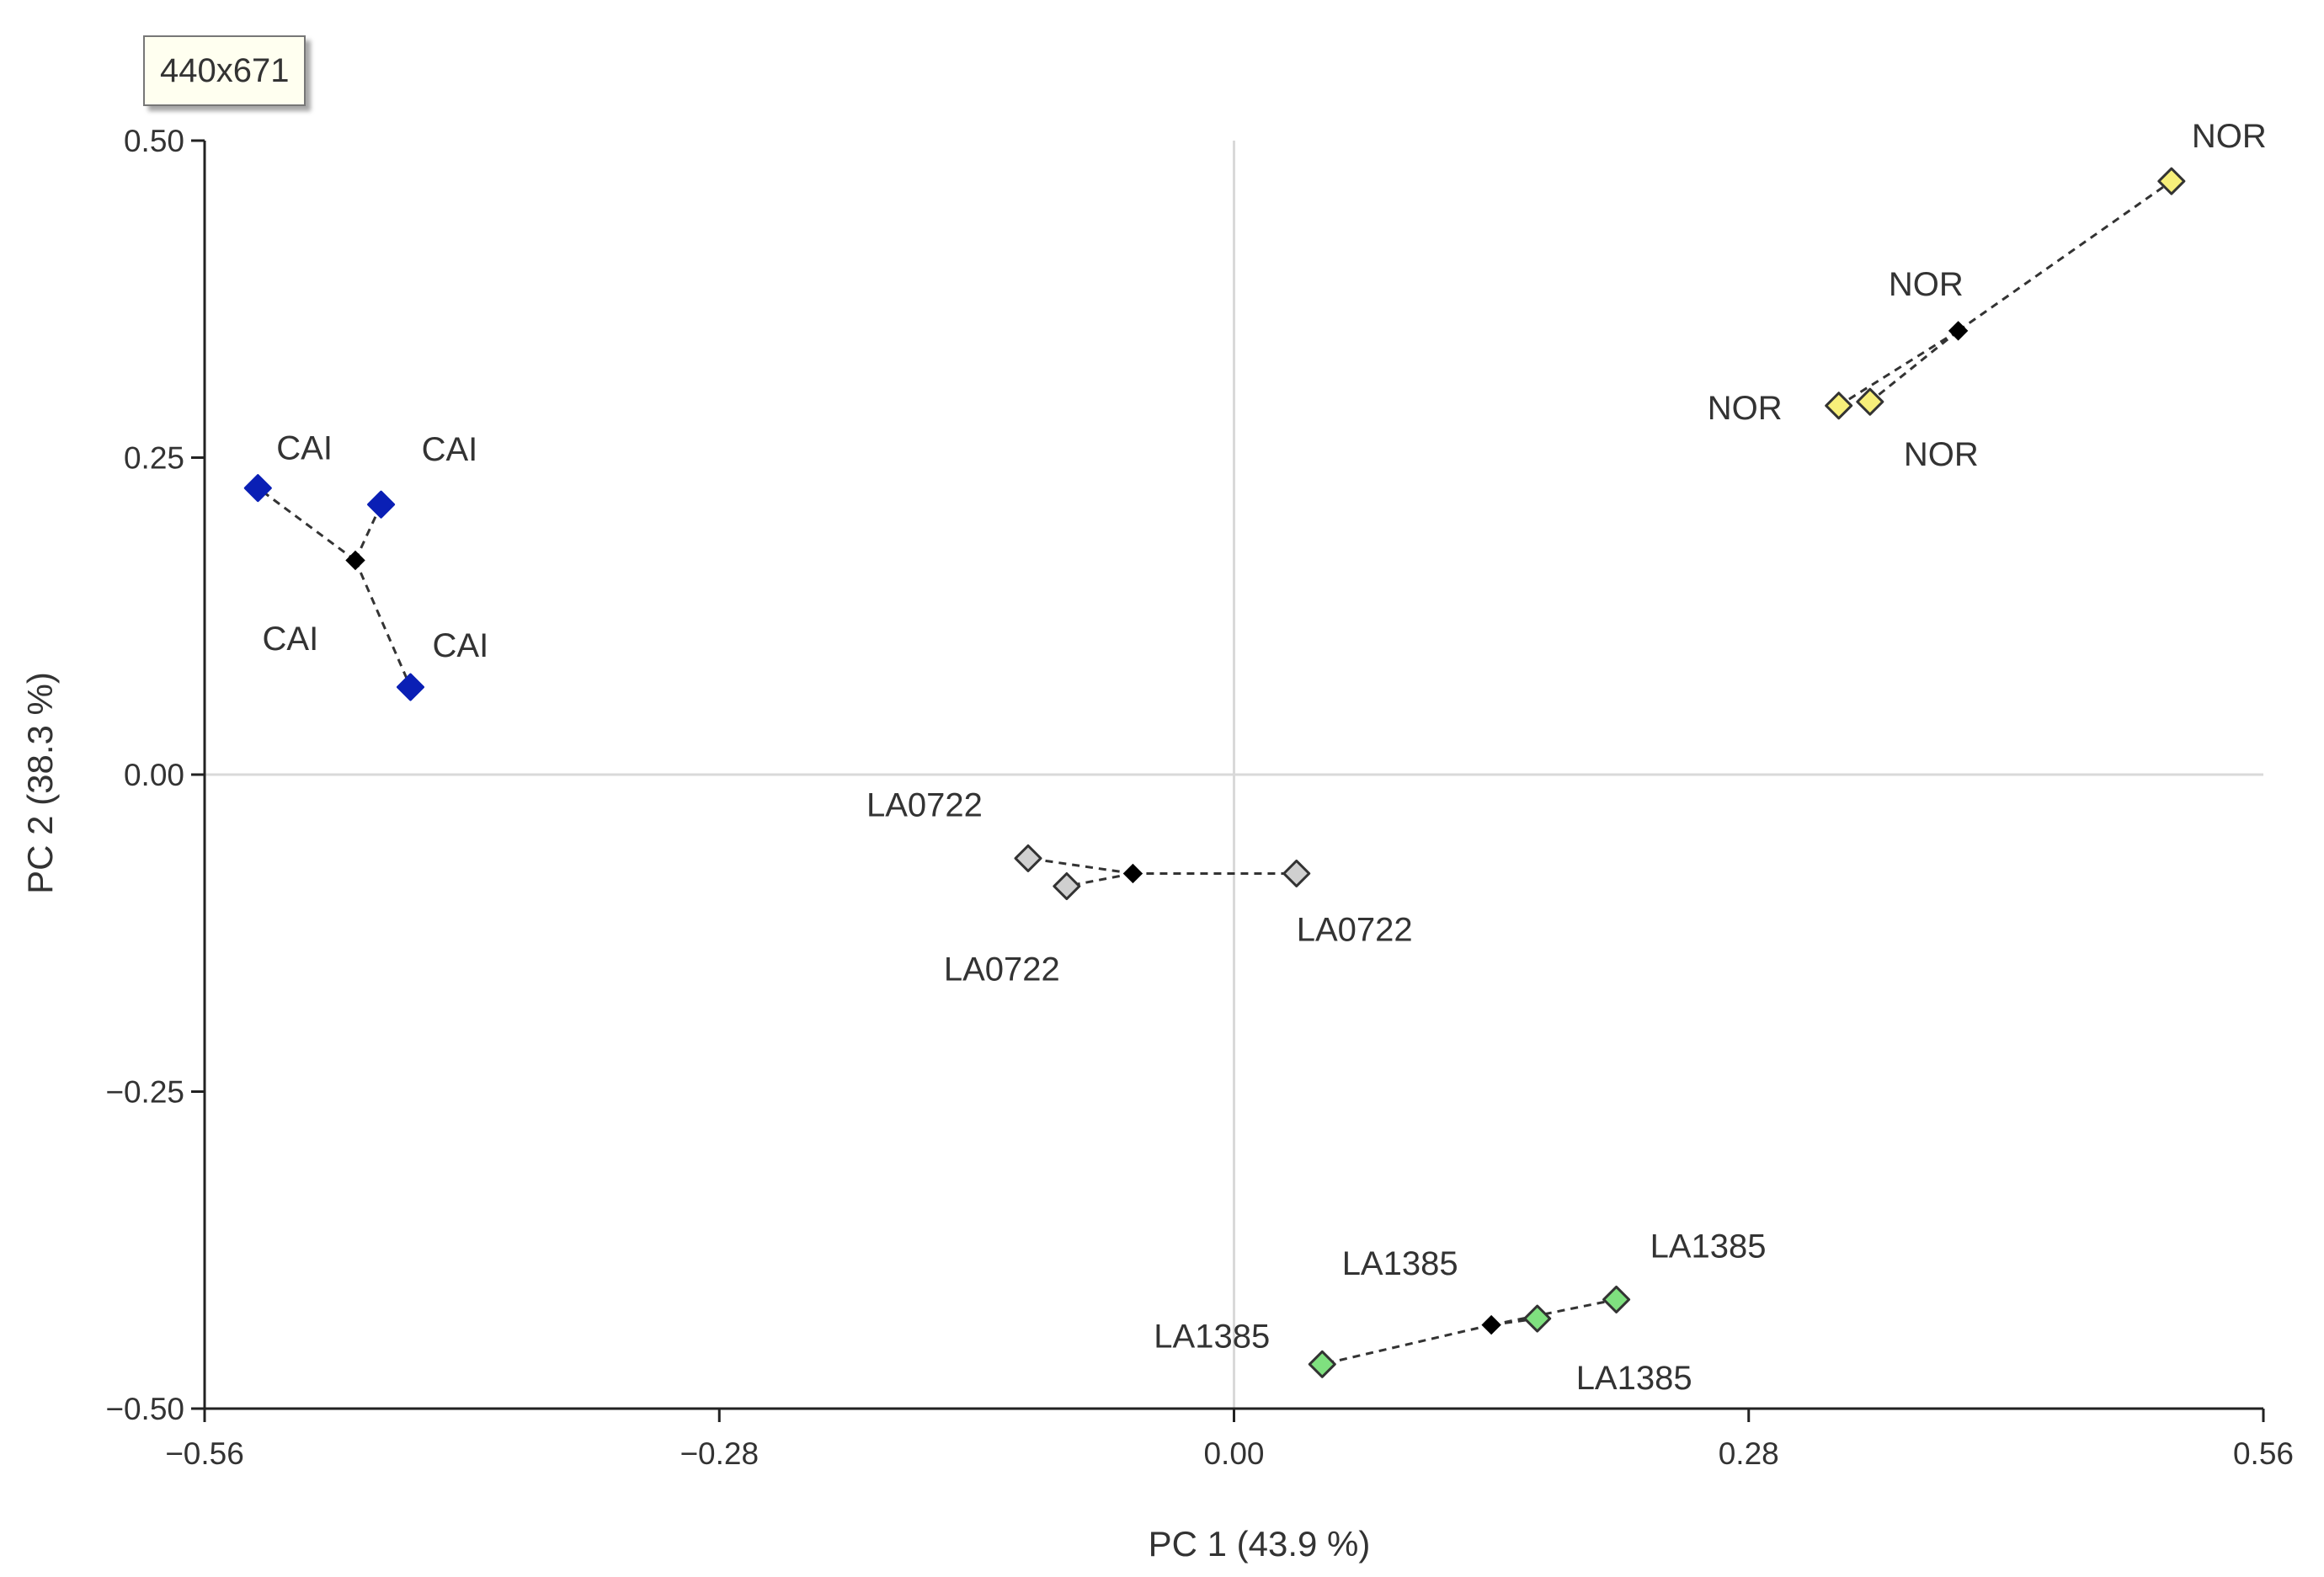 This screenshot has height=1577, width=2324. Describe the element at coordinates (1260, 1544) in the screenshot. I see `x-axis-title: PC 1 (43.9 %)` at that location.